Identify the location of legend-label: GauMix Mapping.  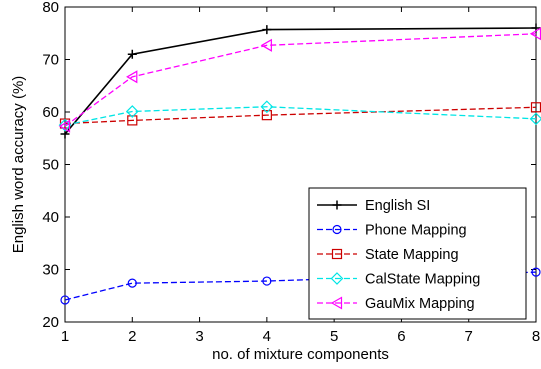
(420, 304).